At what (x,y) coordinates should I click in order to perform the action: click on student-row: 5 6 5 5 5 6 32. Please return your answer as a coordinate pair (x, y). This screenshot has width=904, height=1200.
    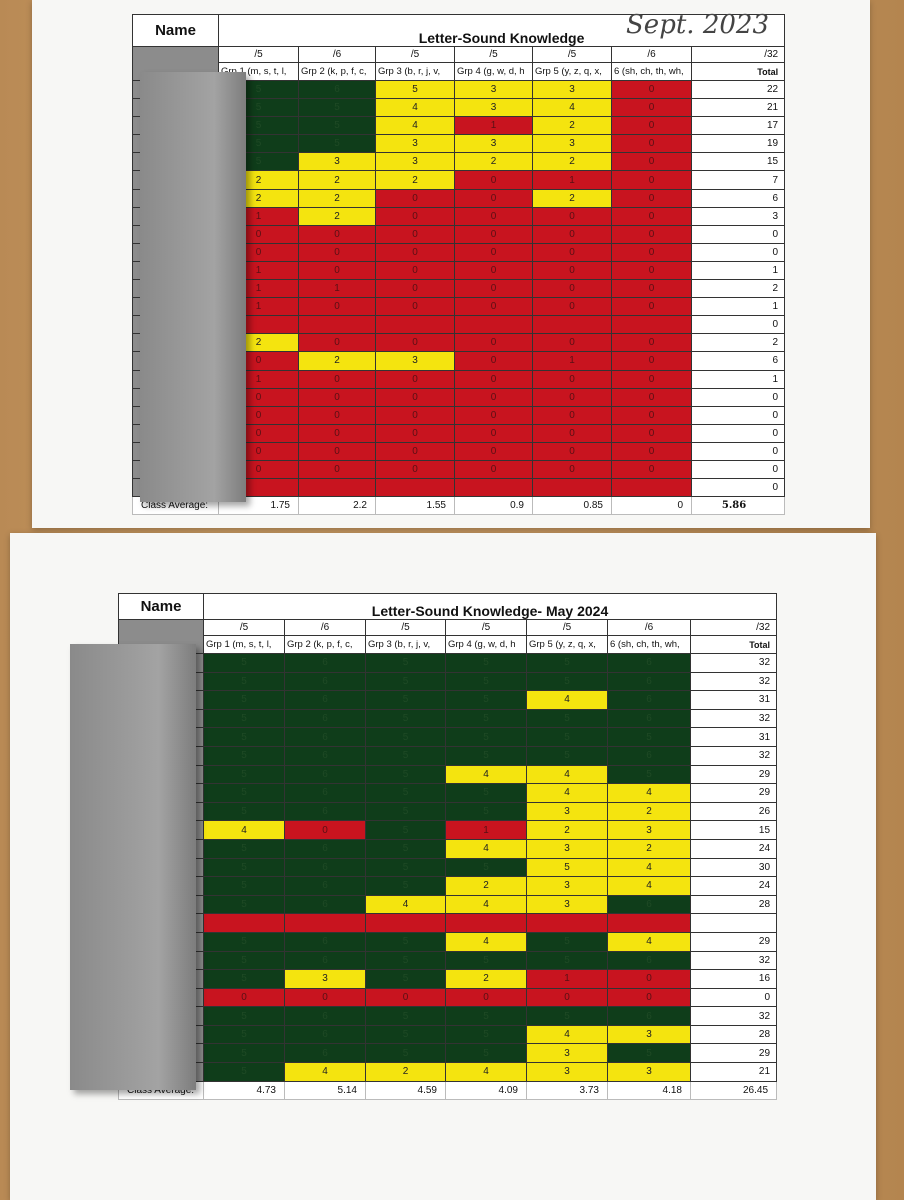
    Looking at the image, I should click on (448, 663).